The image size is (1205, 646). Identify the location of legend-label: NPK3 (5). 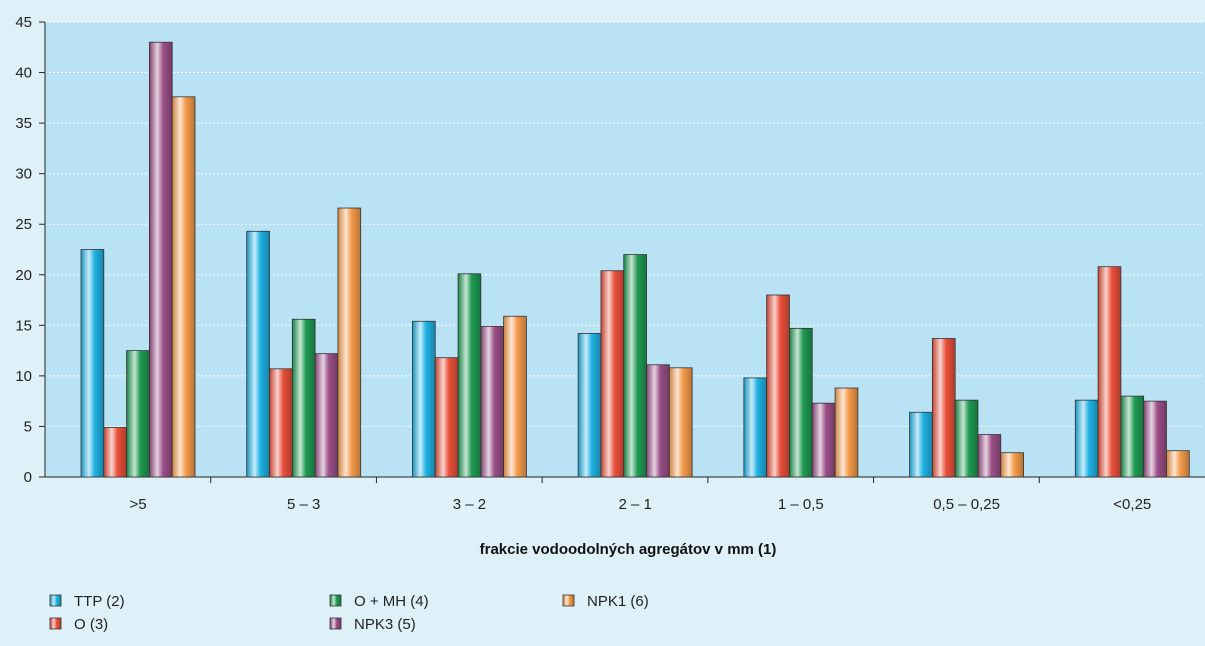
(385, 624).